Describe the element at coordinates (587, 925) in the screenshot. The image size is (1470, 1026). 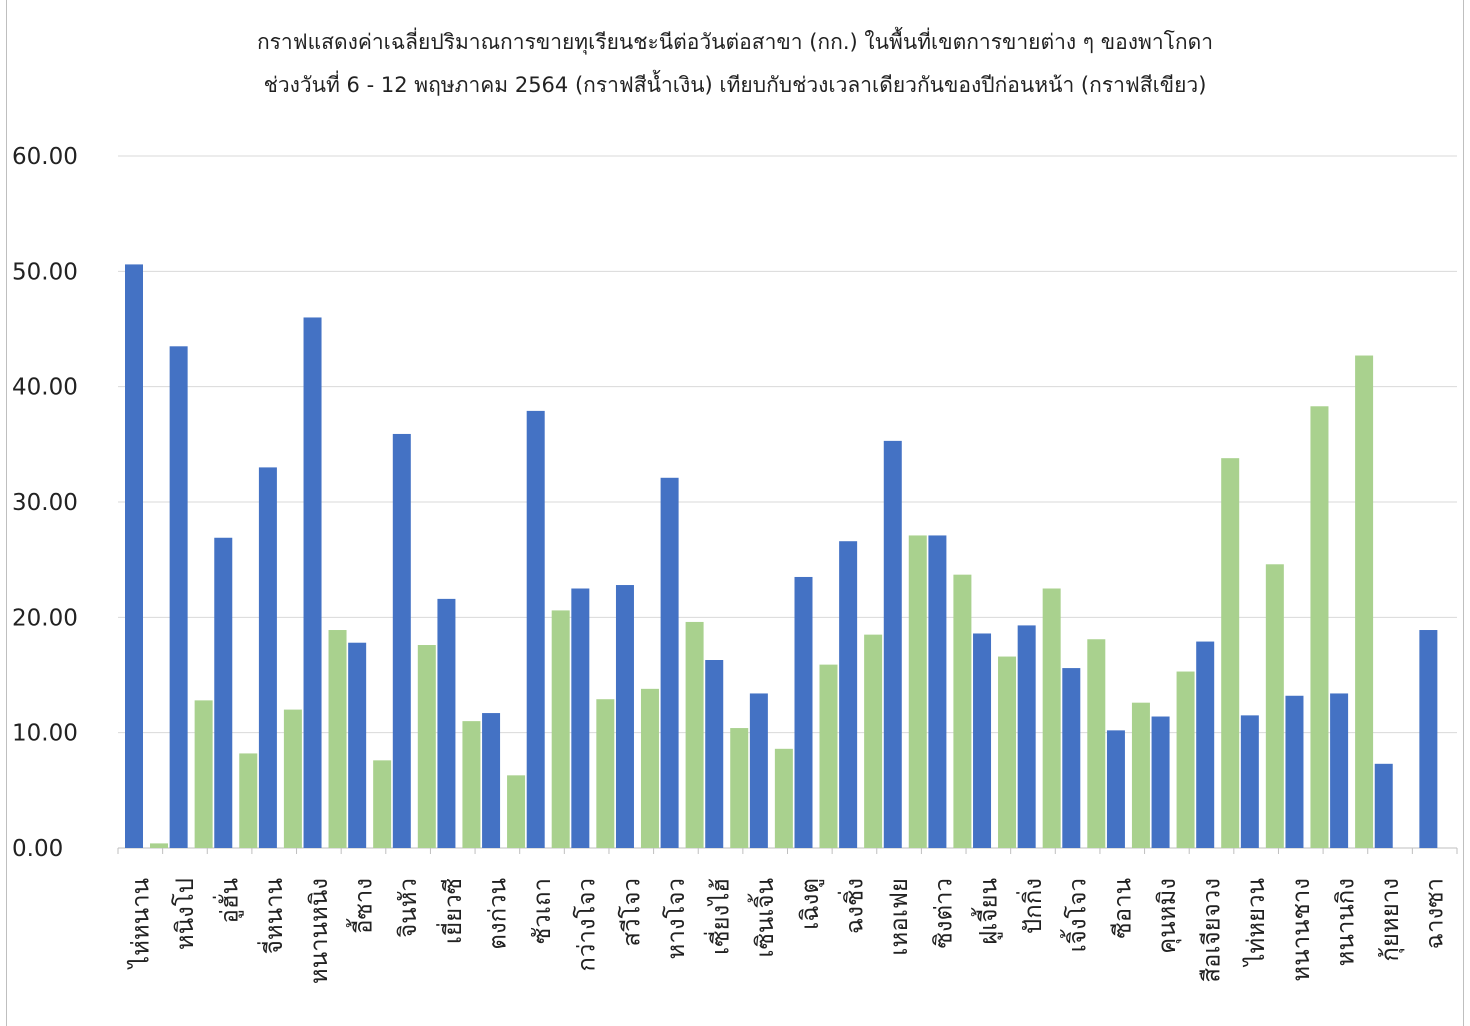
I see `x-tick-label: กว่างโจว` at that location.